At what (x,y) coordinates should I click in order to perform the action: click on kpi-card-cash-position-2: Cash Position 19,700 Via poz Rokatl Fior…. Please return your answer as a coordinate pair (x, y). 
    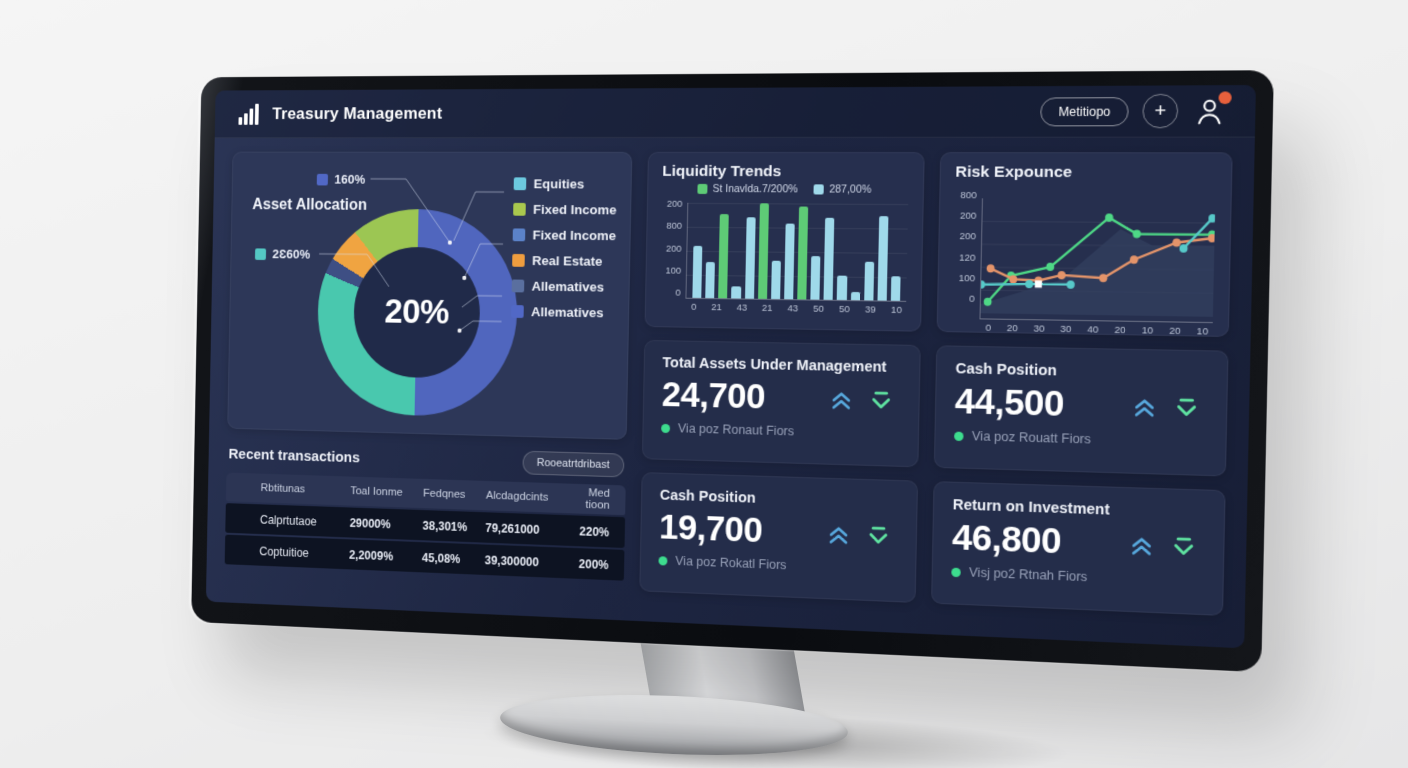
    Looking at the image, I should click on (779, 537).